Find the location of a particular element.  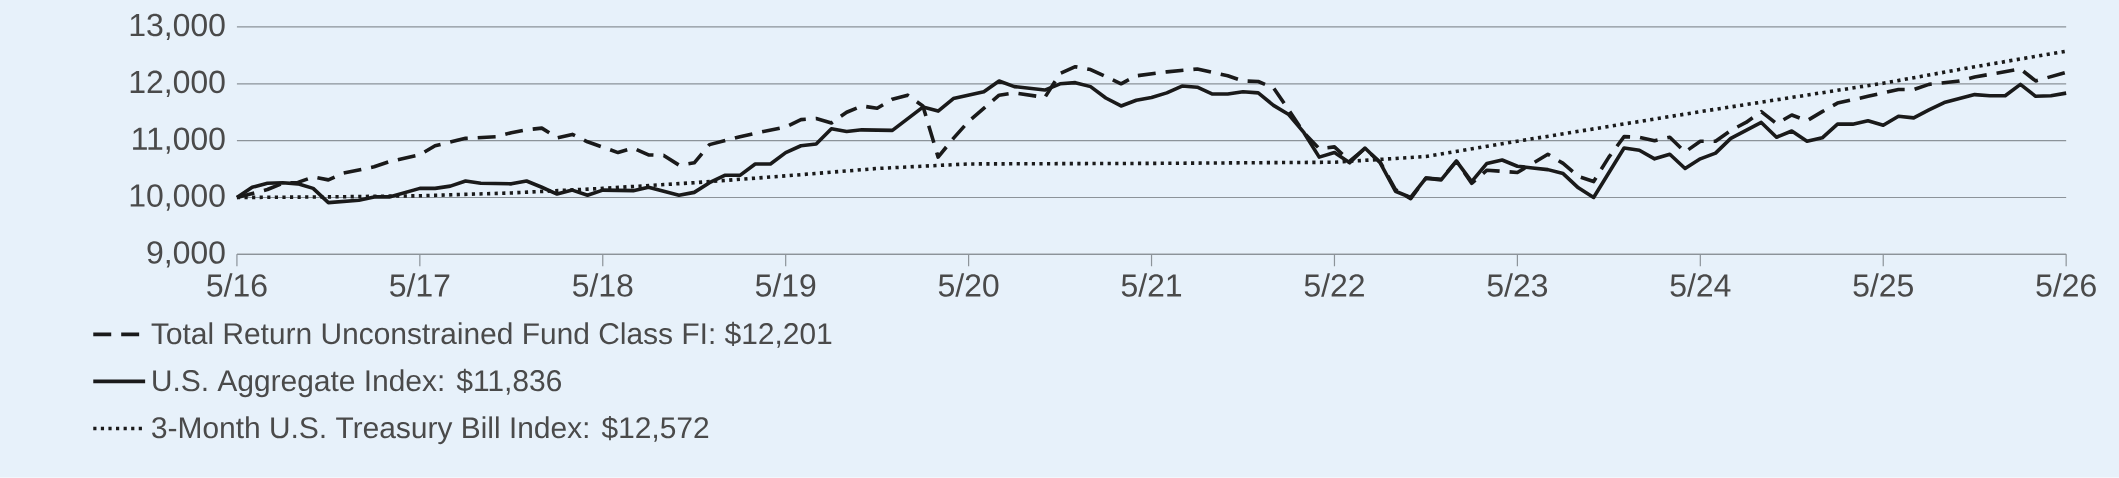

x-tick-label: 5/25 is located at coordinates (1883, 285).